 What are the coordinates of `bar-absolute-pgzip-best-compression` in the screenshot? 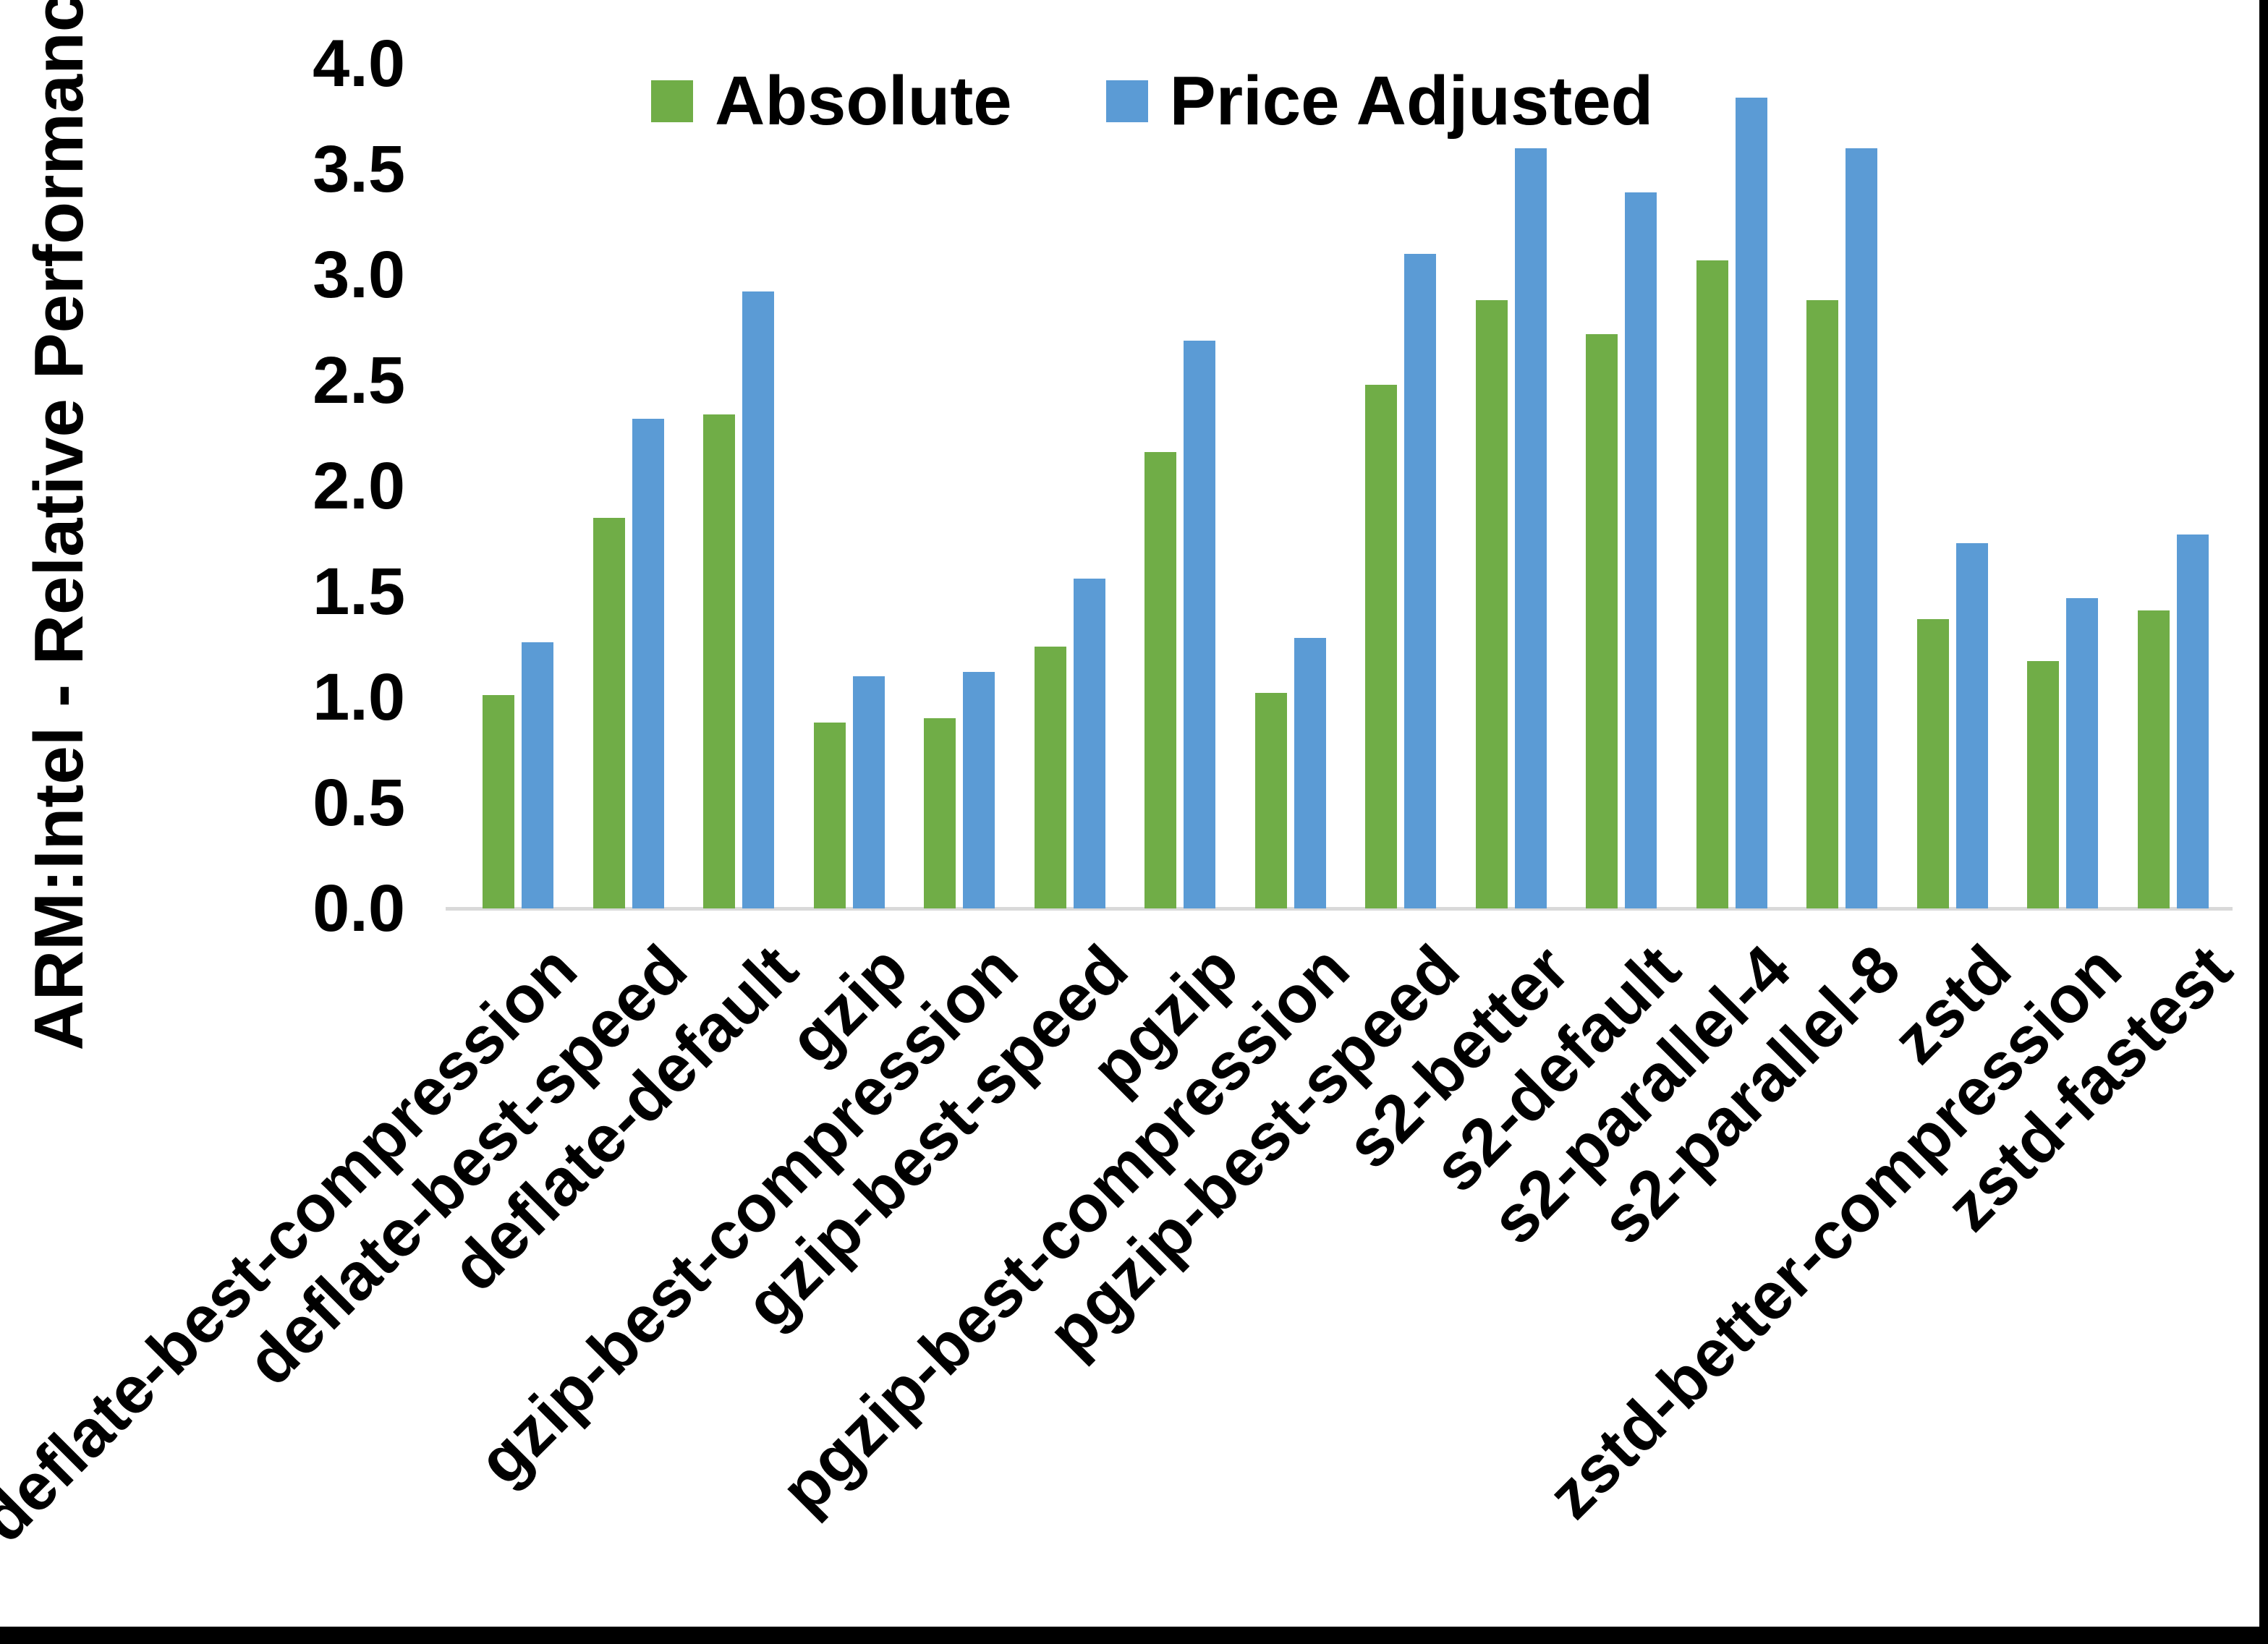 It's located at (1271, 800).